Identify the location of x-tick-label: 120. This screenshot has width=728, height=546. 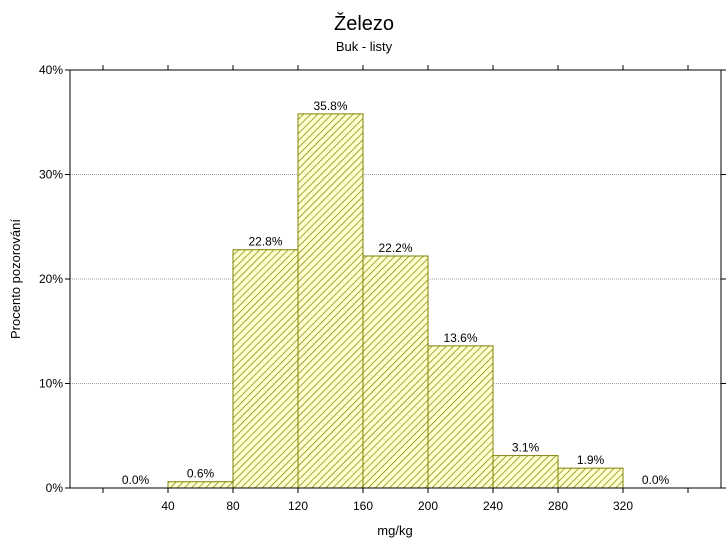
(298, 506).